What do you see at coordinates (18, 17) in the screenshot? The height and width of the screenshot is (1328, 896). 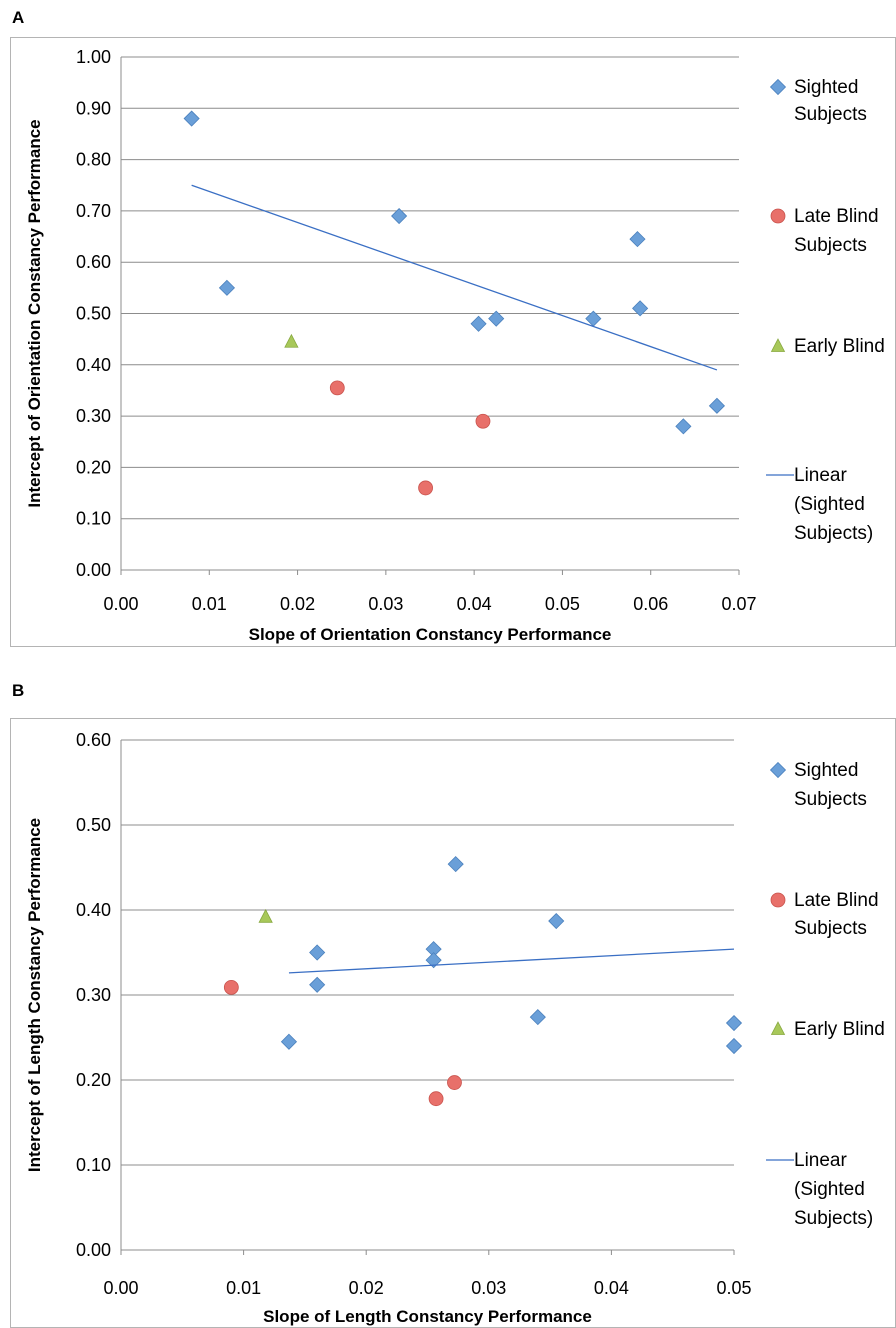 I see `panel-a-letter: A` at bounding box center [18, 17].